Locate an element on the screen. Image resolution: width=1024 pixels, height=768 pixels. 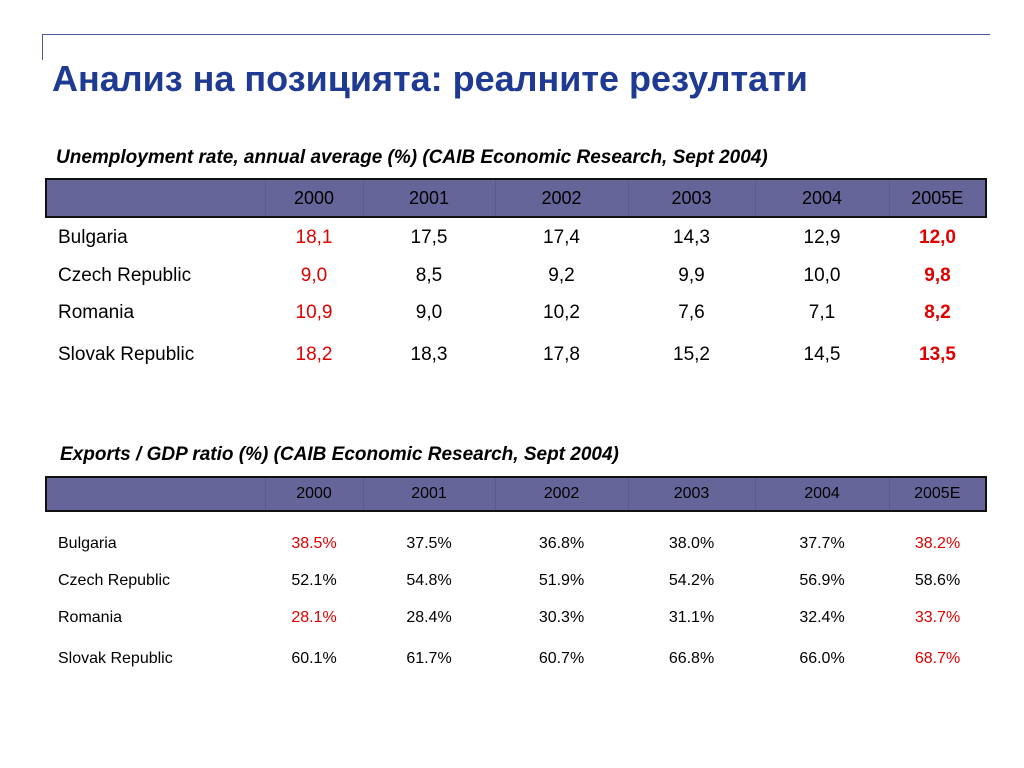
value-cell: 33.7% is located at coordinates (937, 617).